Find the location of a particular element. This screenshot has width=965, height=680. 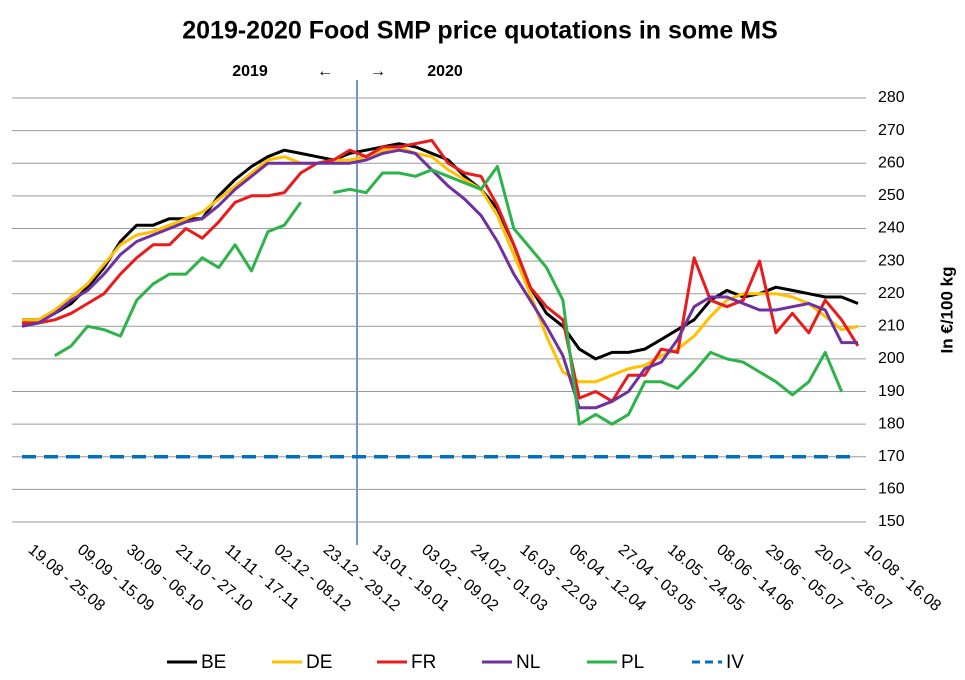

y-tick-label: 150 is located at coordinates (891, 521).